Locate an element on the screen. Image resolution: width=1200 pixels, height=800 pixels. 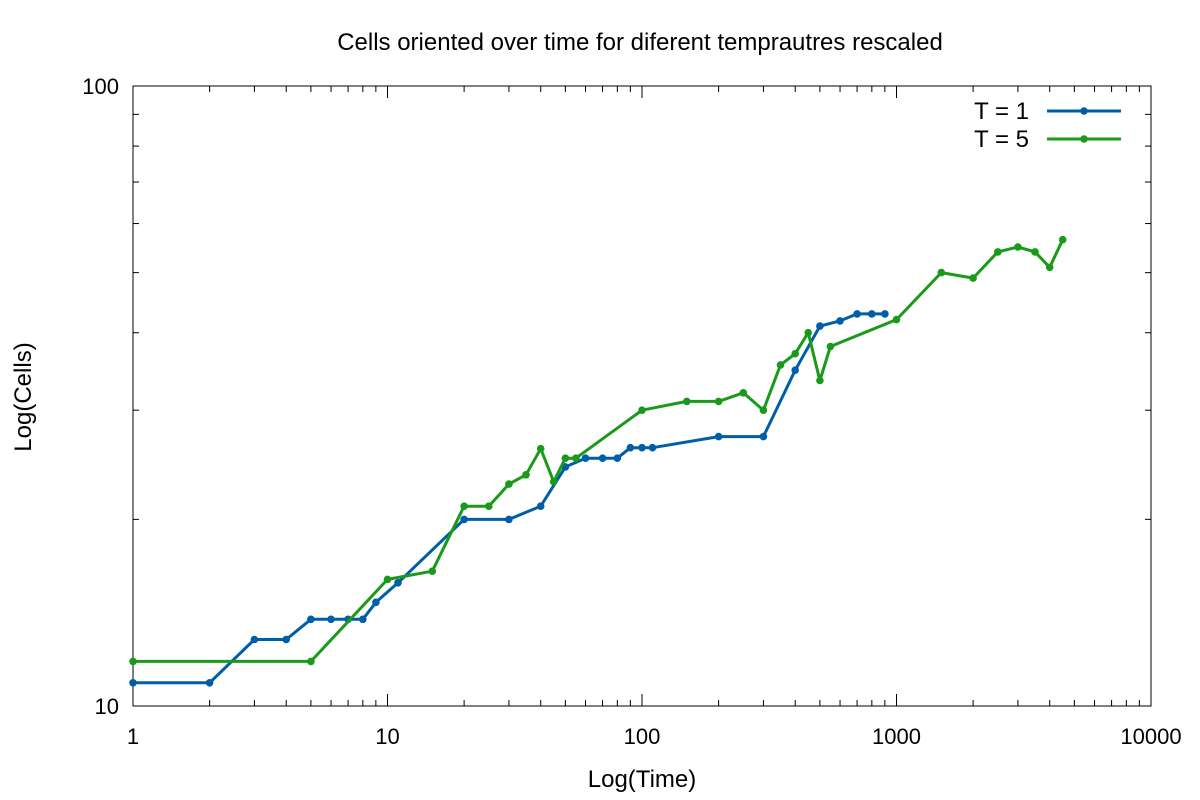
x-tick-label: 10 is located at coordinates (387, 736).